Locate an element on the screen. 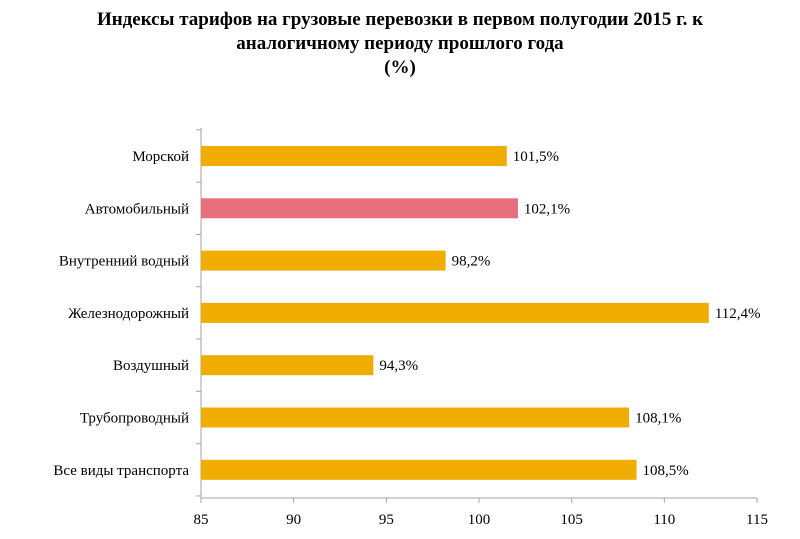 The image size is (800, 539). chart-title-line-3: (%) is located at coordinates (400, 67).